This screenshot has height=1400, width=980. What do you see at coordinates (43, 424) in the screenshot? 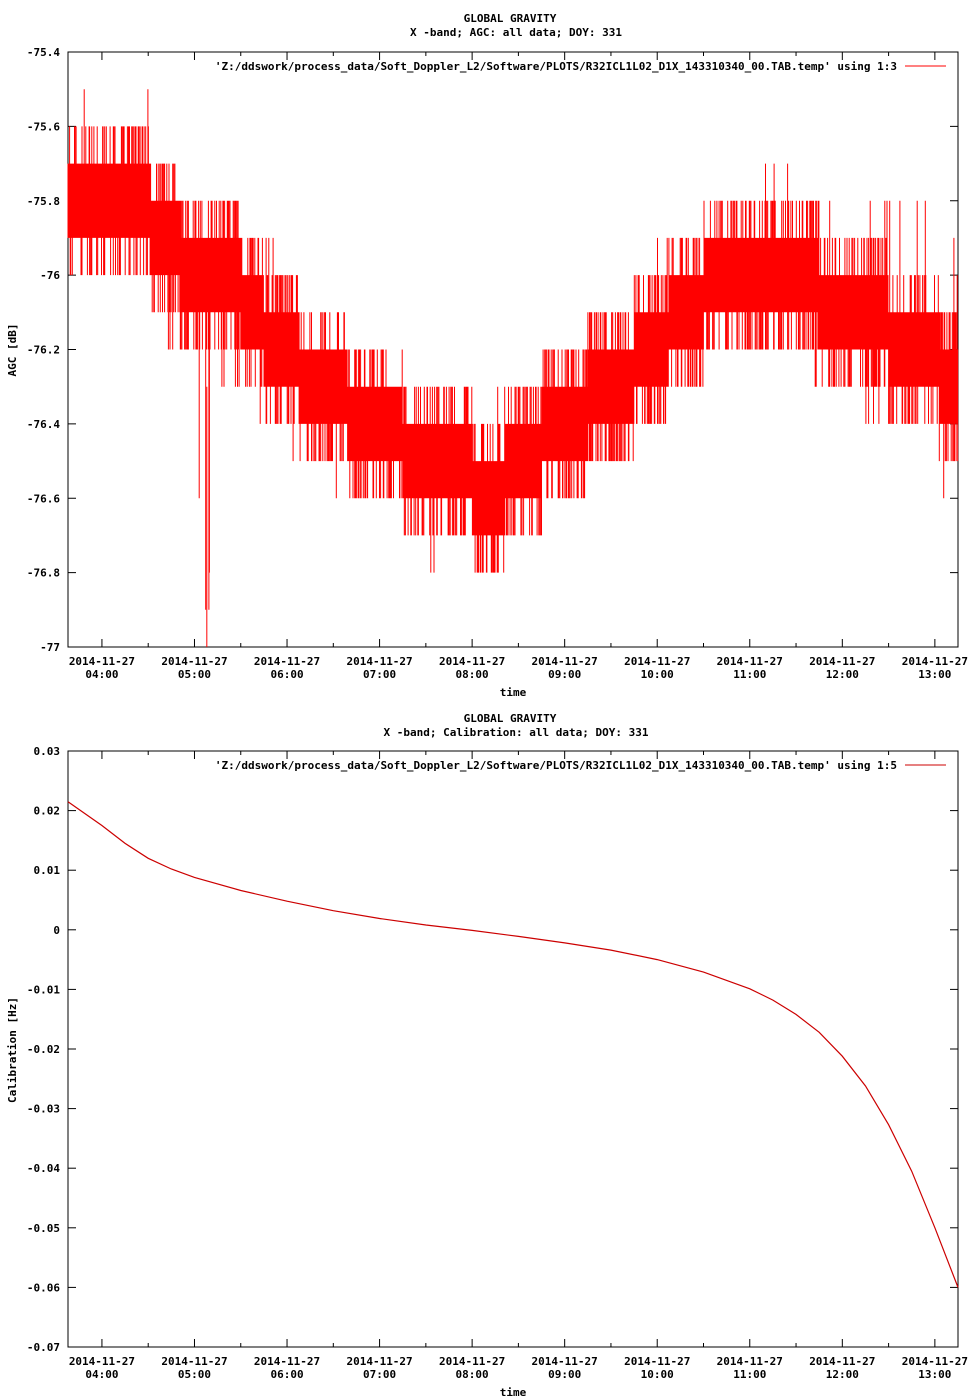
I see `y-tick-label: -76.4` at bounding box center [43, 424].